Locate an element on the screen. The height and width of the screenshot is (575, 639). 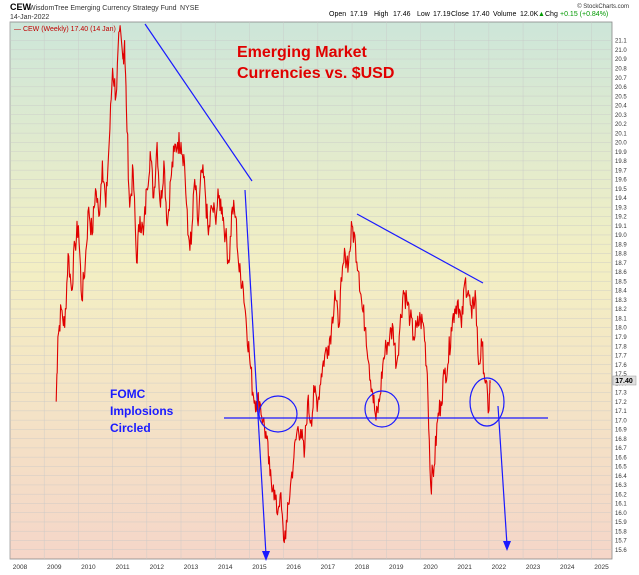
annotation-note-line2: Implosions is located at coordinates (142, 411).